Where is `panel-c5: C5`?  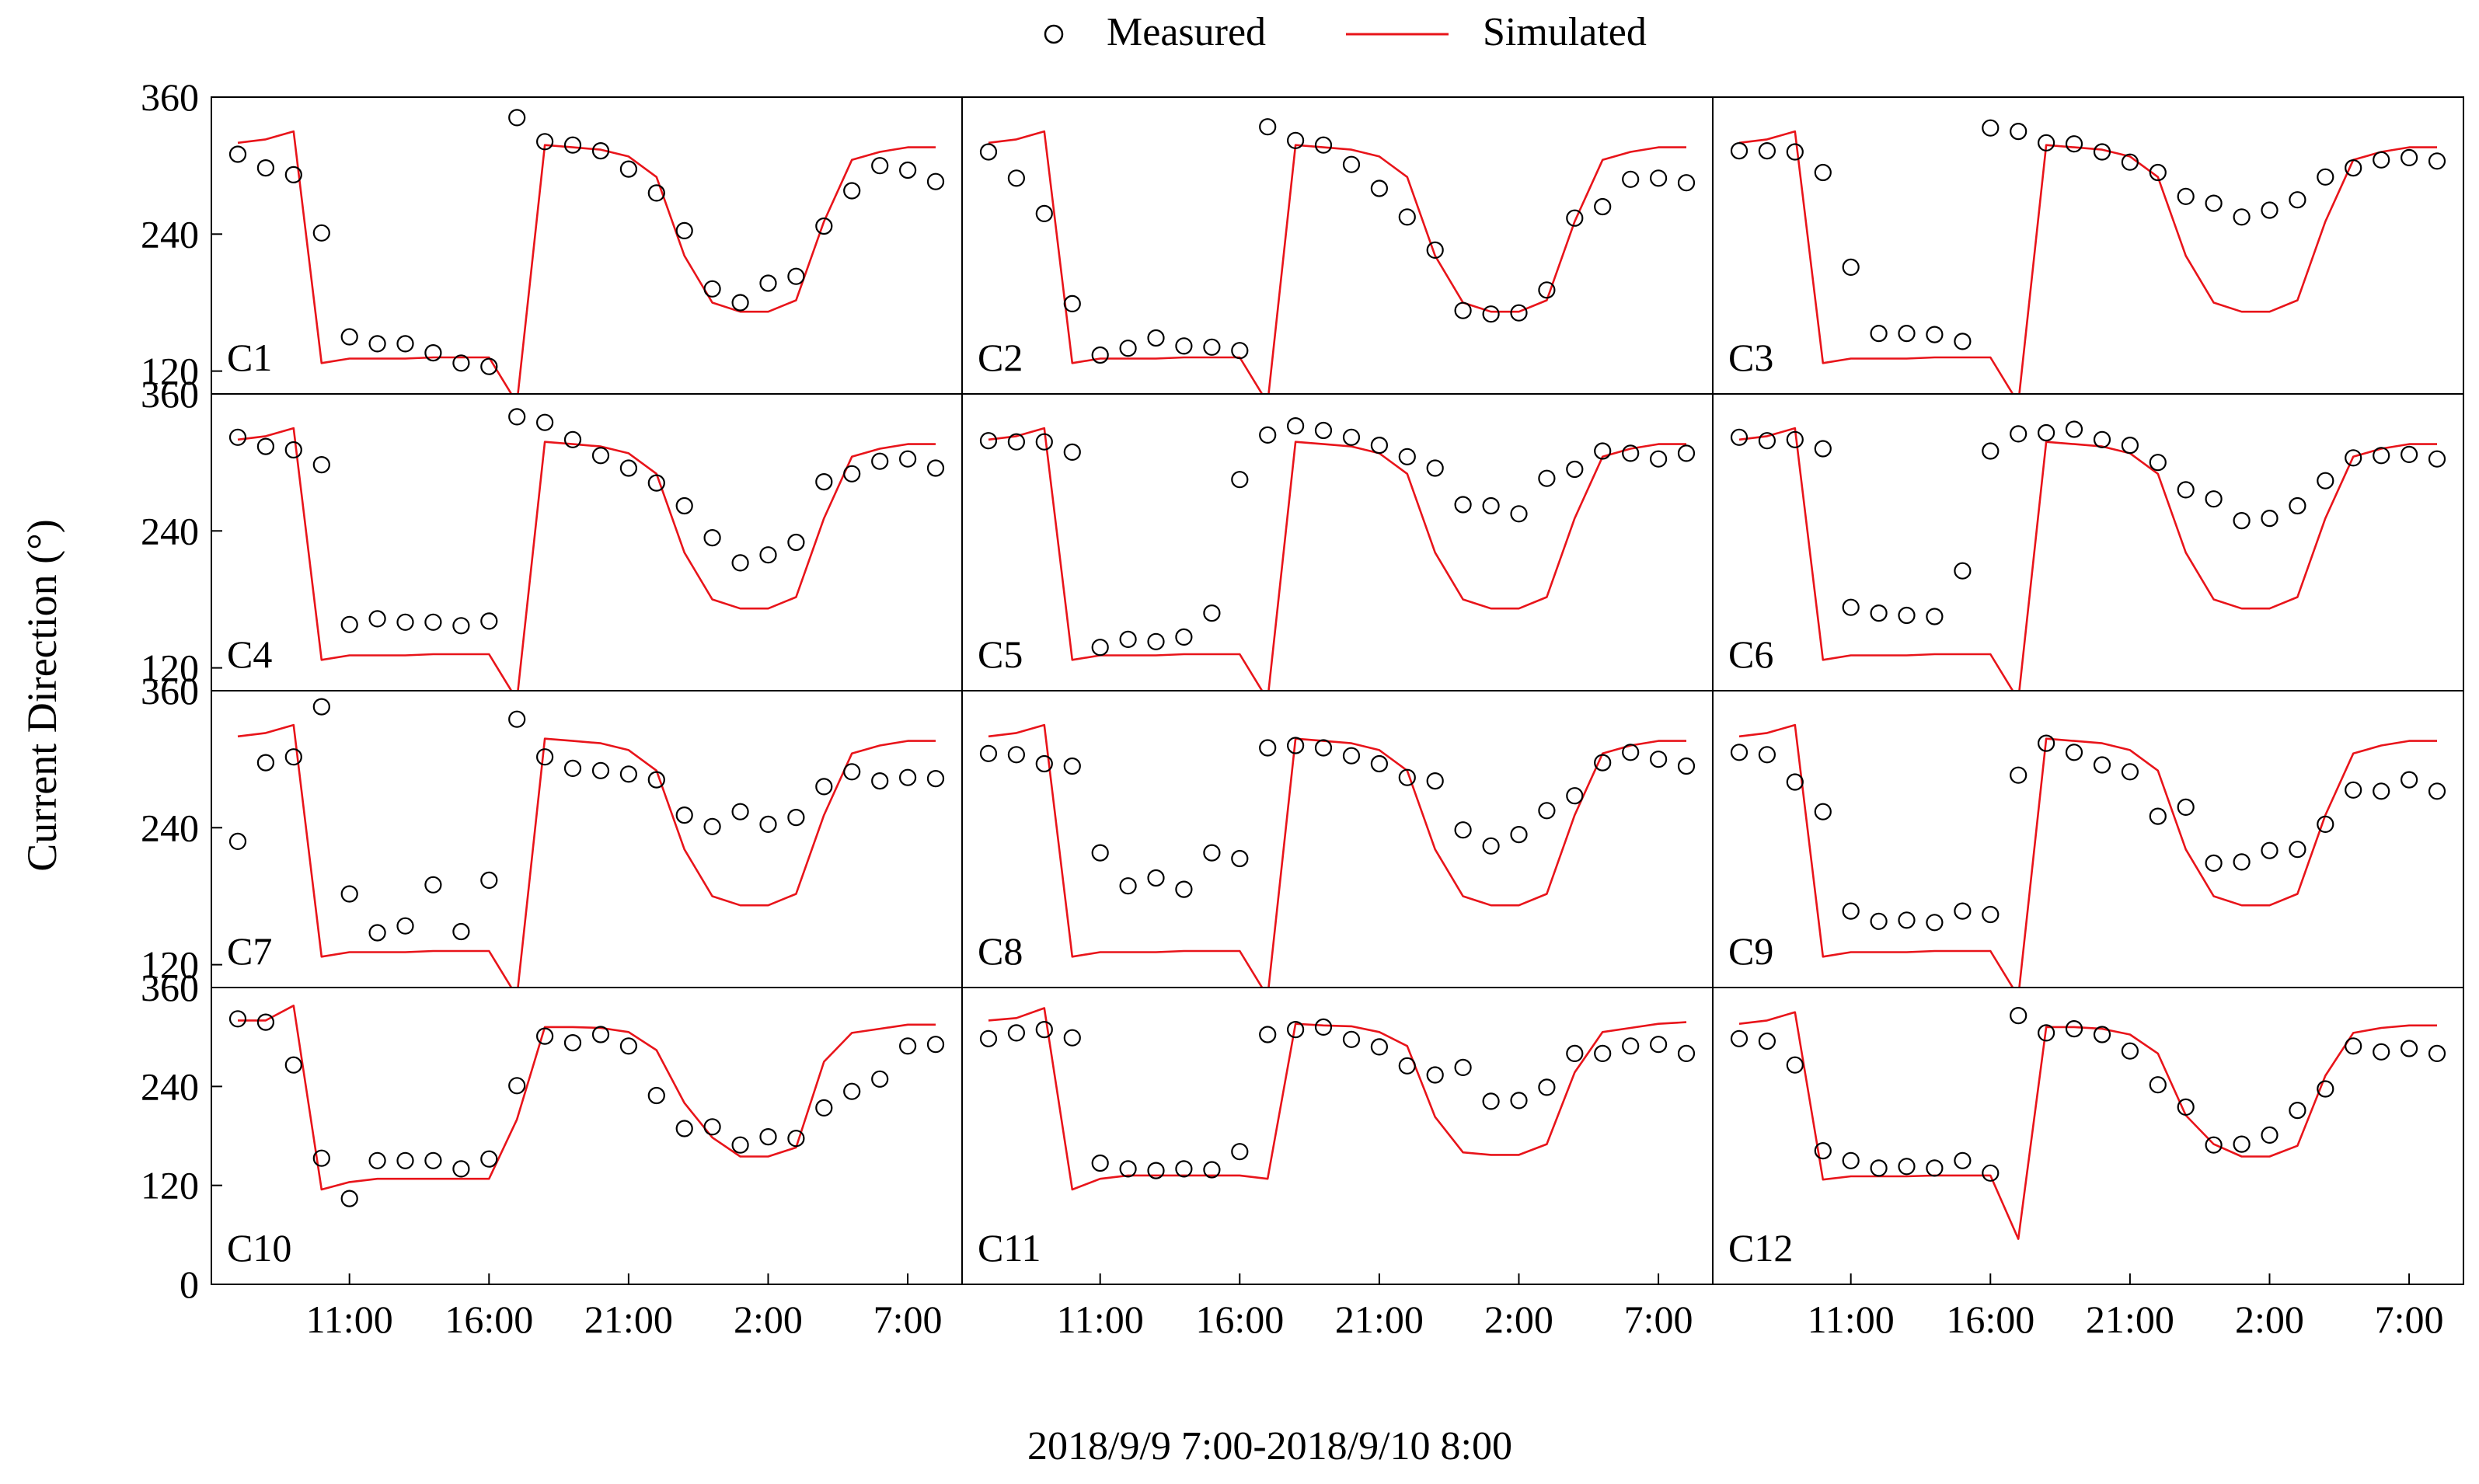 panel-c5: C5 is located at coordinates (1337, 542).